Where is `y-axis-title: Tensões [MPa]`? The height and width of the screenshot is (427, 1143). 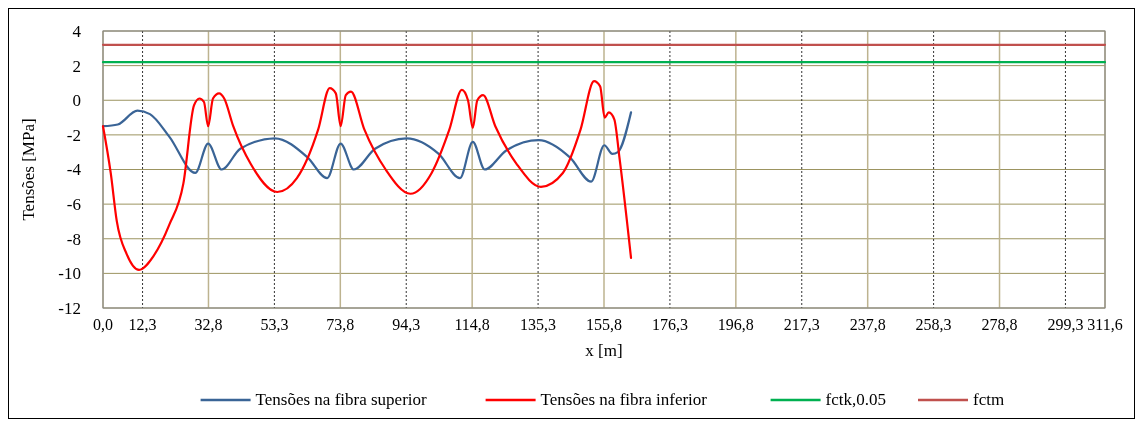
y-axis-title: Tensões [MPa] is located at coordinates (28, 169).